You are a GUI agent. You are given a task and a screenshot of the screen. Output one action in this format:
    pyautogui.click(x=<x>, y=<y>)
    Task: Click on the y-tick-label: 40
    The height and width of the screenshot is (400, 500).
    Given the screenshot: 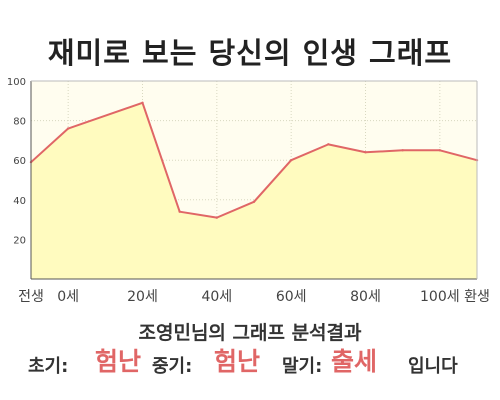 What is the action you would take?
    pyautogui.click(x=19, y=201)
    